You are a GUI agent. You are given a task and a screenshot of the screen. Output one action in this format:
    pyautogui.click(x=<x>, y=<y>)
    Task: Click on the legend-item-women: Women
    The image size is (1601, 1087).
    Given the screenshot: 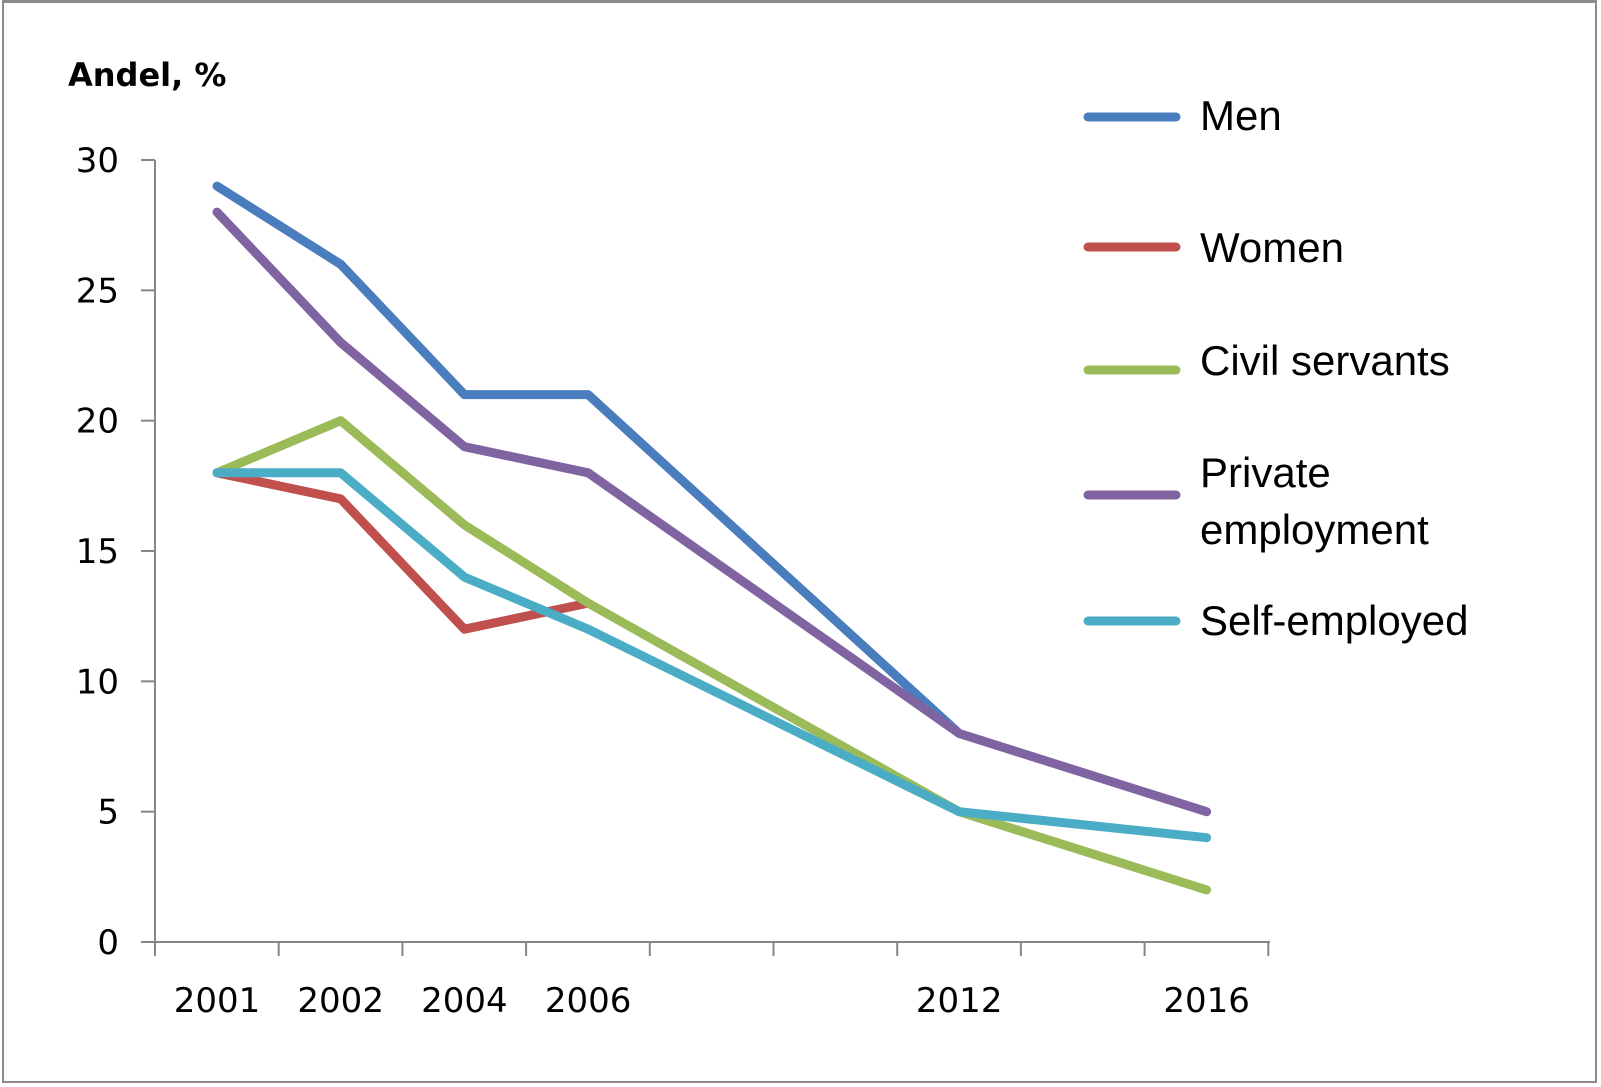 What is the action you would take?
    pyautogui.click(x=1213, y=247)
    